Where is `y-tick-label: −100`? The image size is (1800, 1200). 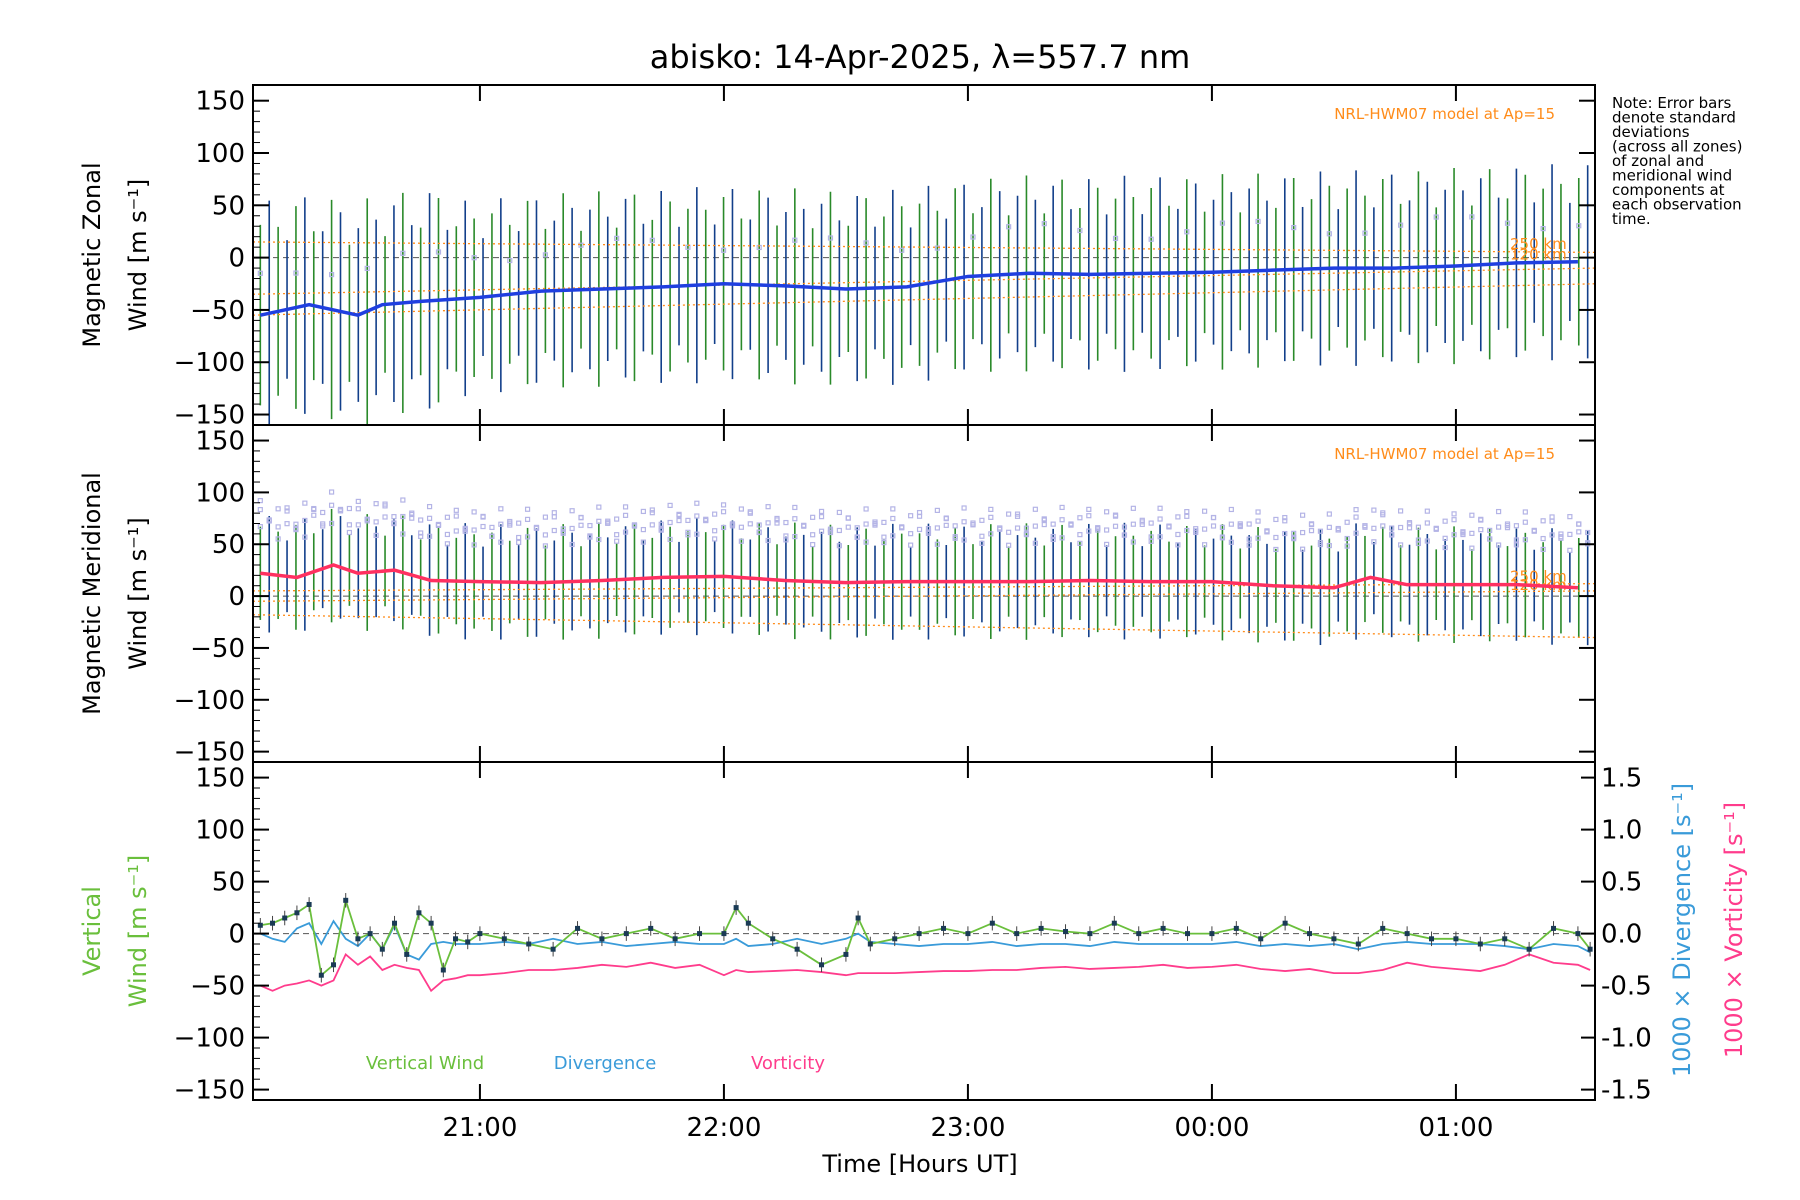
y-tick-label: −100 is located at coordinates (209, 1039).